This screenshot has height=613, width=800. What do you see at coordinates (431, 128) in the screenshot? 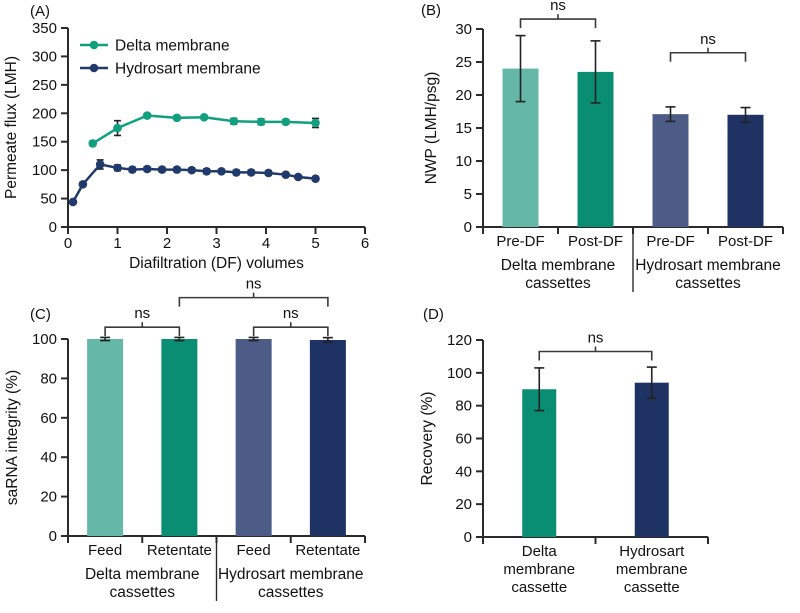
I see `y-axis-title: NWP (LMH/psg)` at bounding box center [431, 128].